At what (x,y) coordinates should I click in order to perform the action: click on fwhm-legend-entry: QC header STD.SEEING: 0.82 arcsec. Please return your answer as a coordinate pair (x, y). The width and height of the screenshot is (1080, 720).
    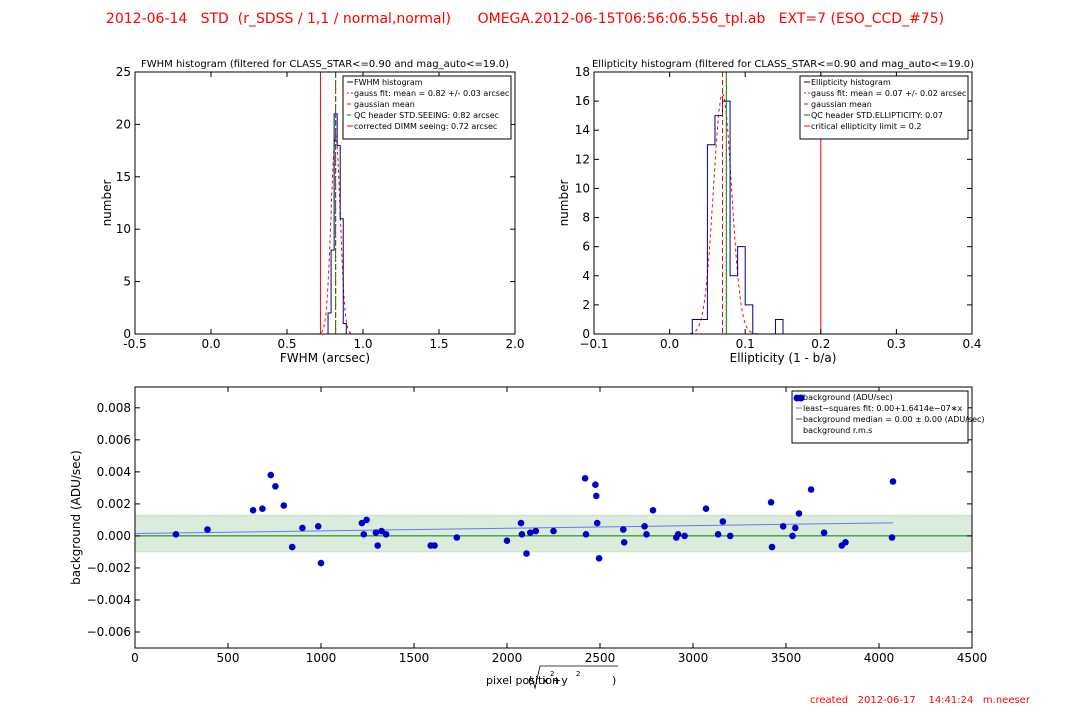
    Looking at the image, I should click on (426, 115).